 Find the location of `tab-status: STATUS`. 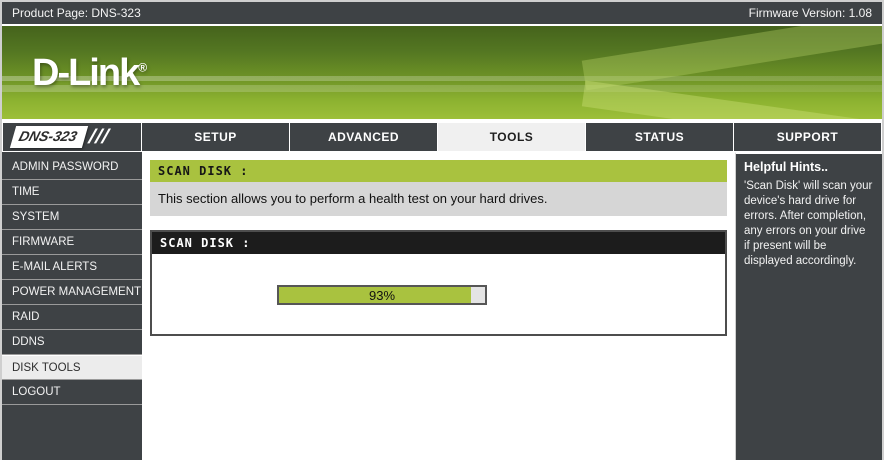

tab-status: STATUS is located at coordinates (660, 137).